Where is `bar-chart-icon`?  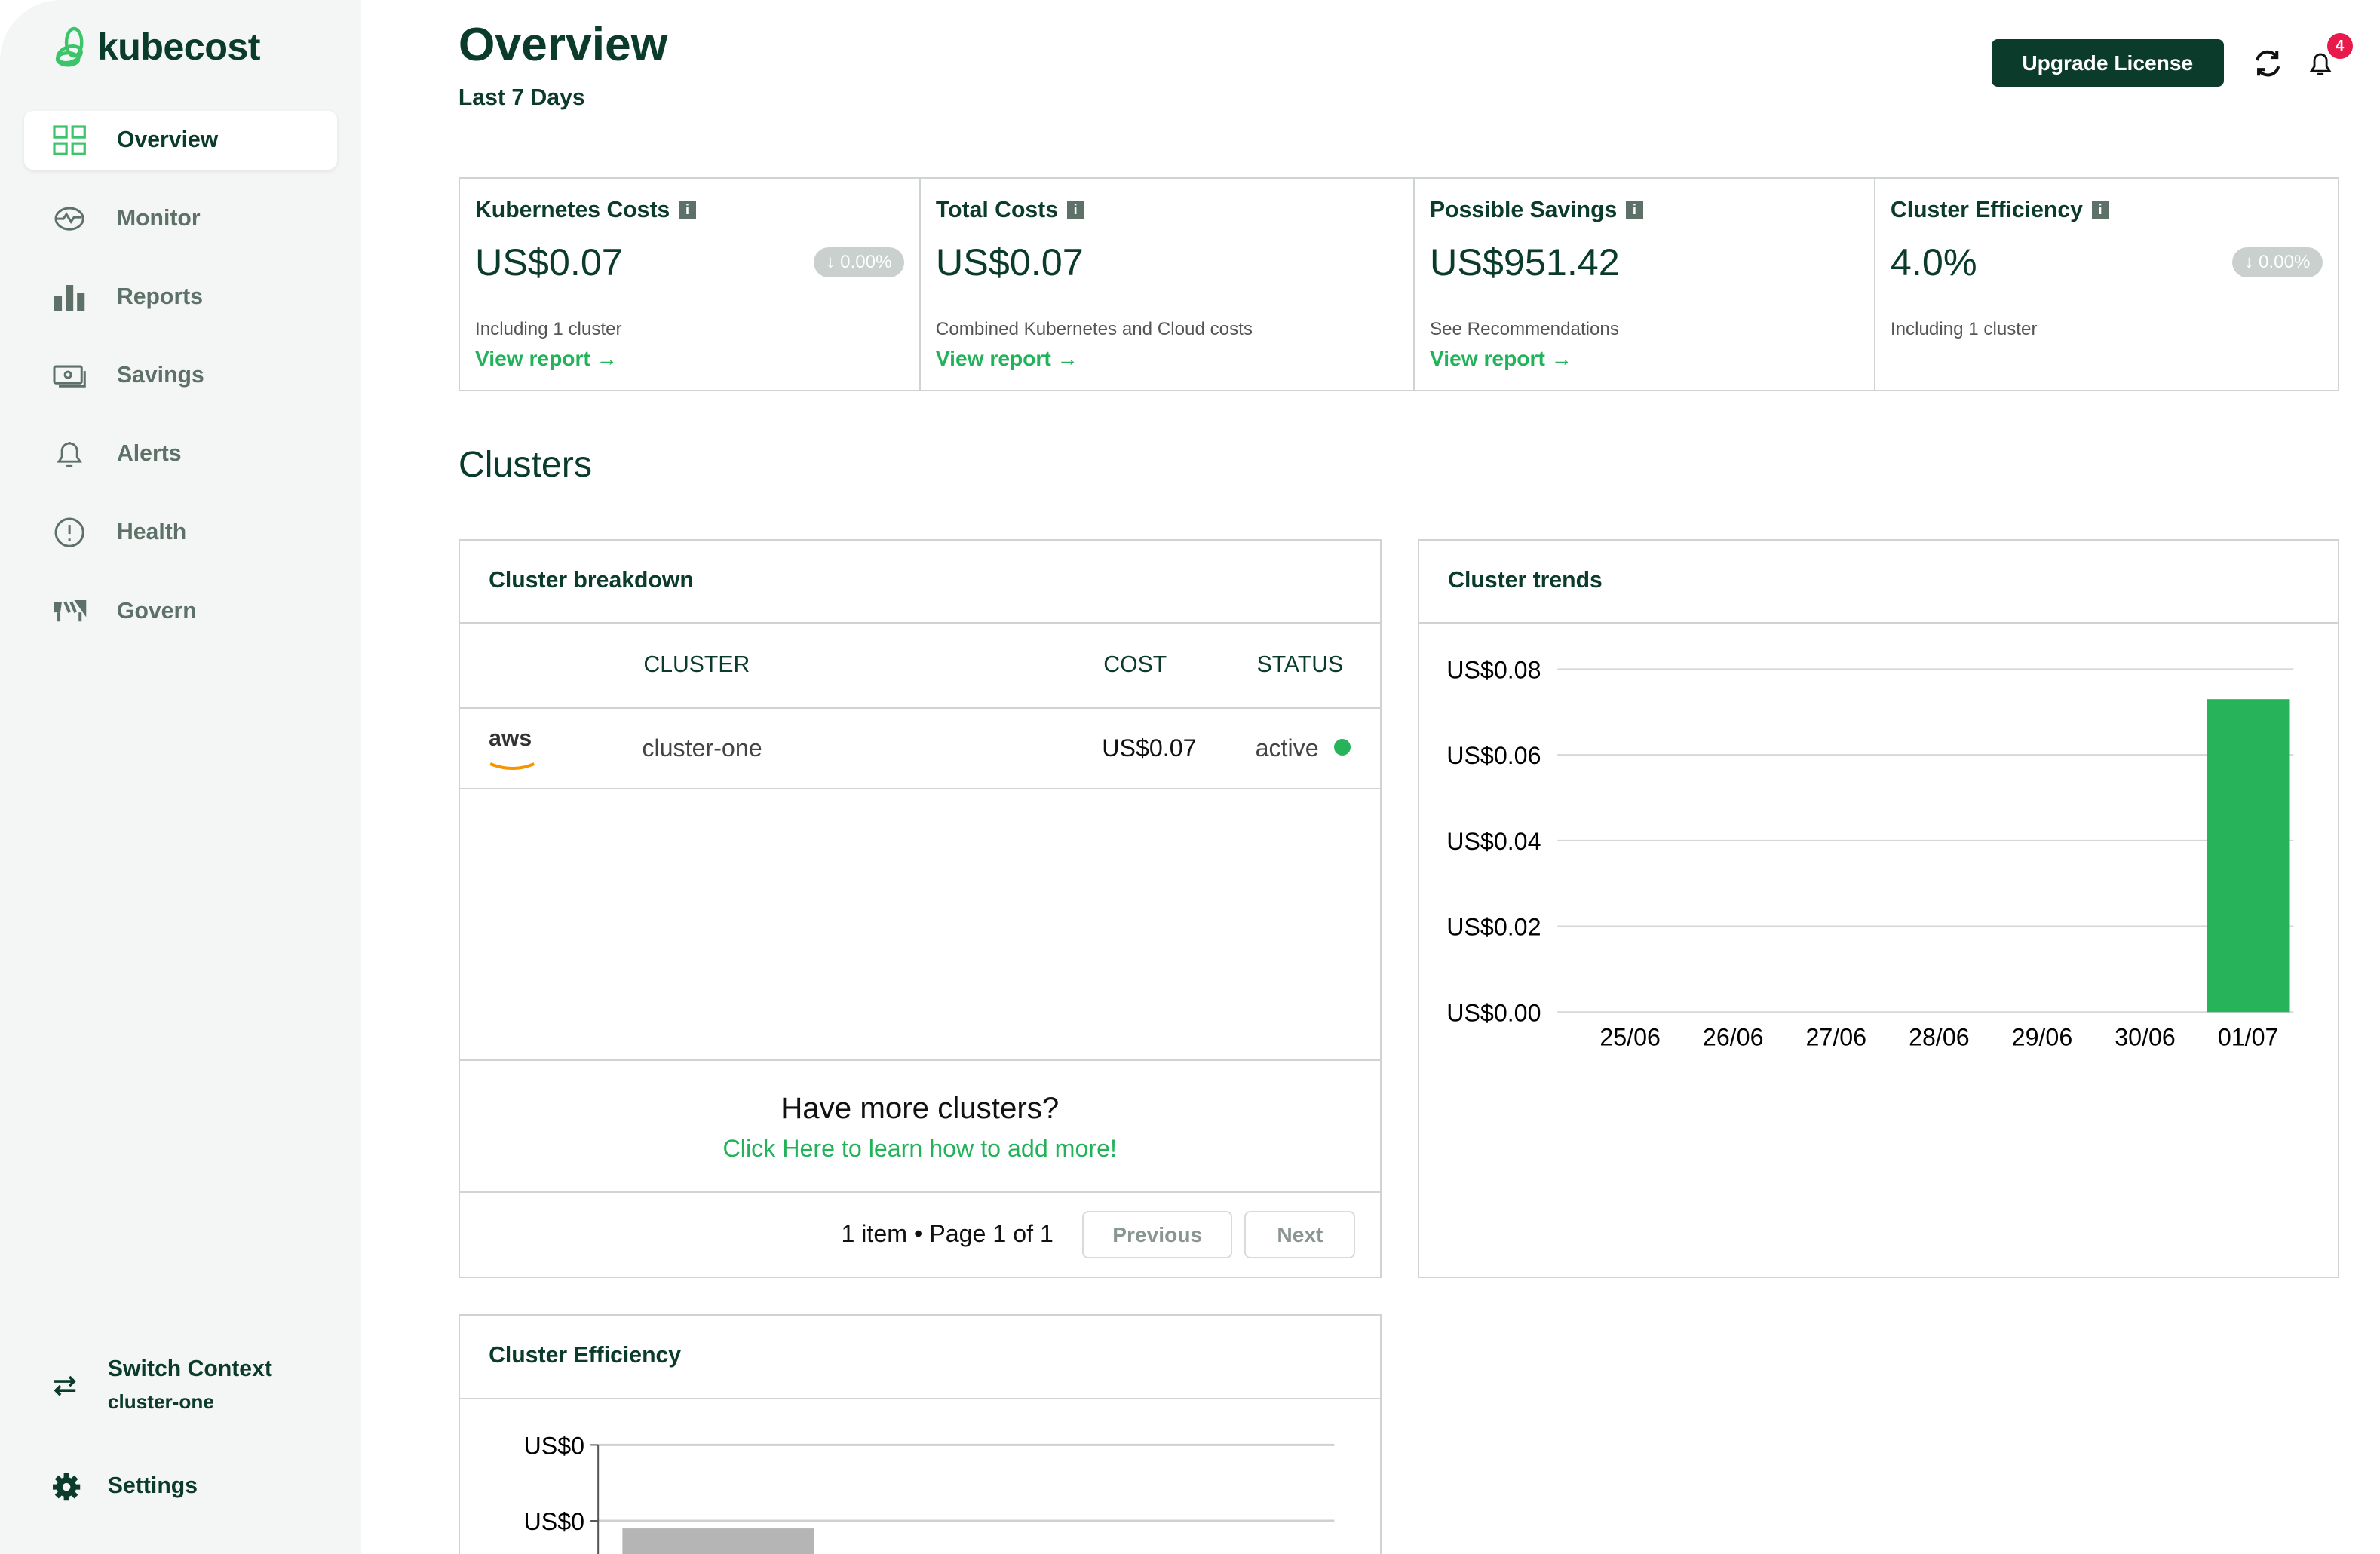
bar-chart-icon is located at coordinates (69, 297).